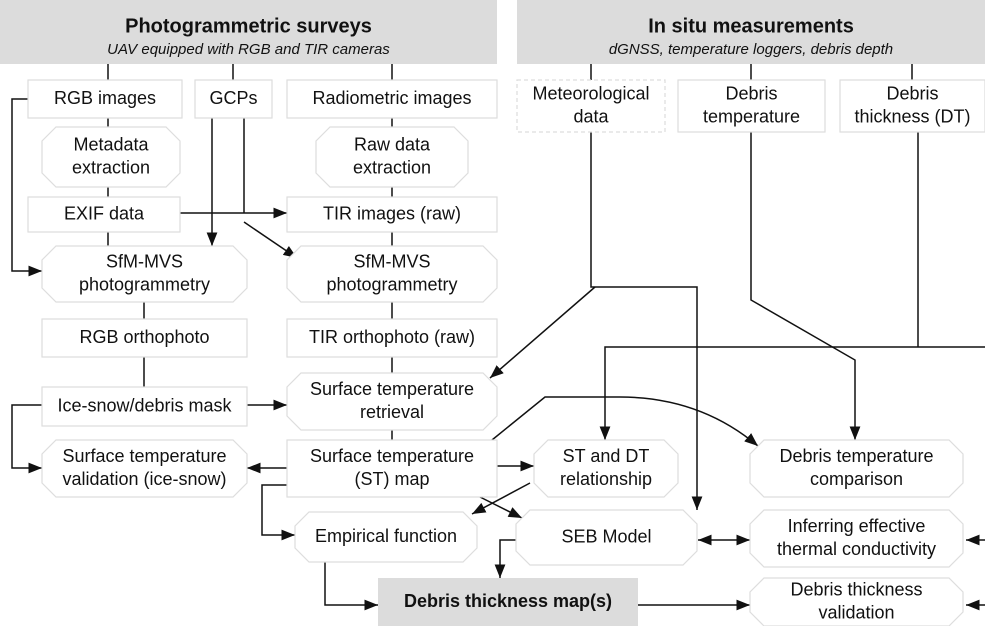 This screenshot has width=985, height=626. I want to click on node-label: validation (ice-snow), so click(144, 479).